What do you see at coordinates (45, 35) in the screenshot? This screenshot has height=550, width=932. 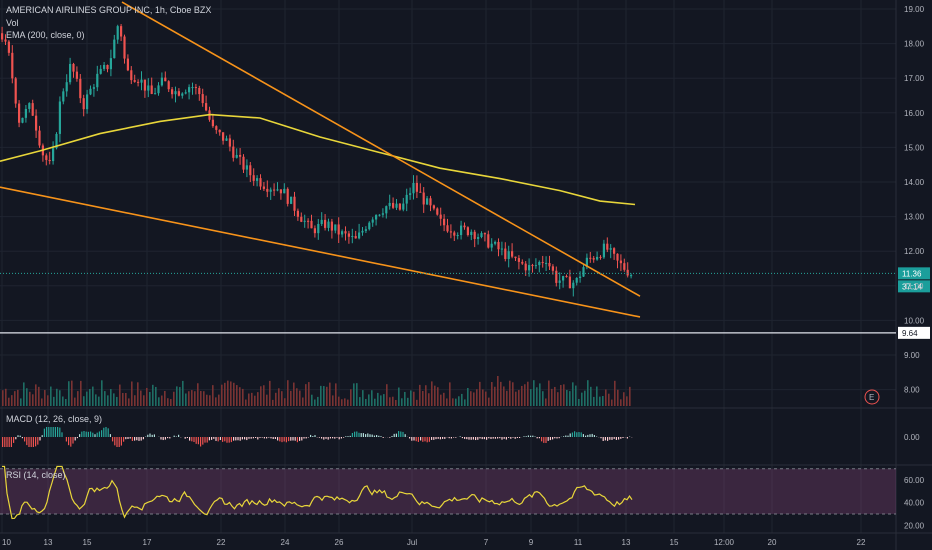 I see `ema-legend: EMA (200, close, 0)` at bounding box center [45, 35].